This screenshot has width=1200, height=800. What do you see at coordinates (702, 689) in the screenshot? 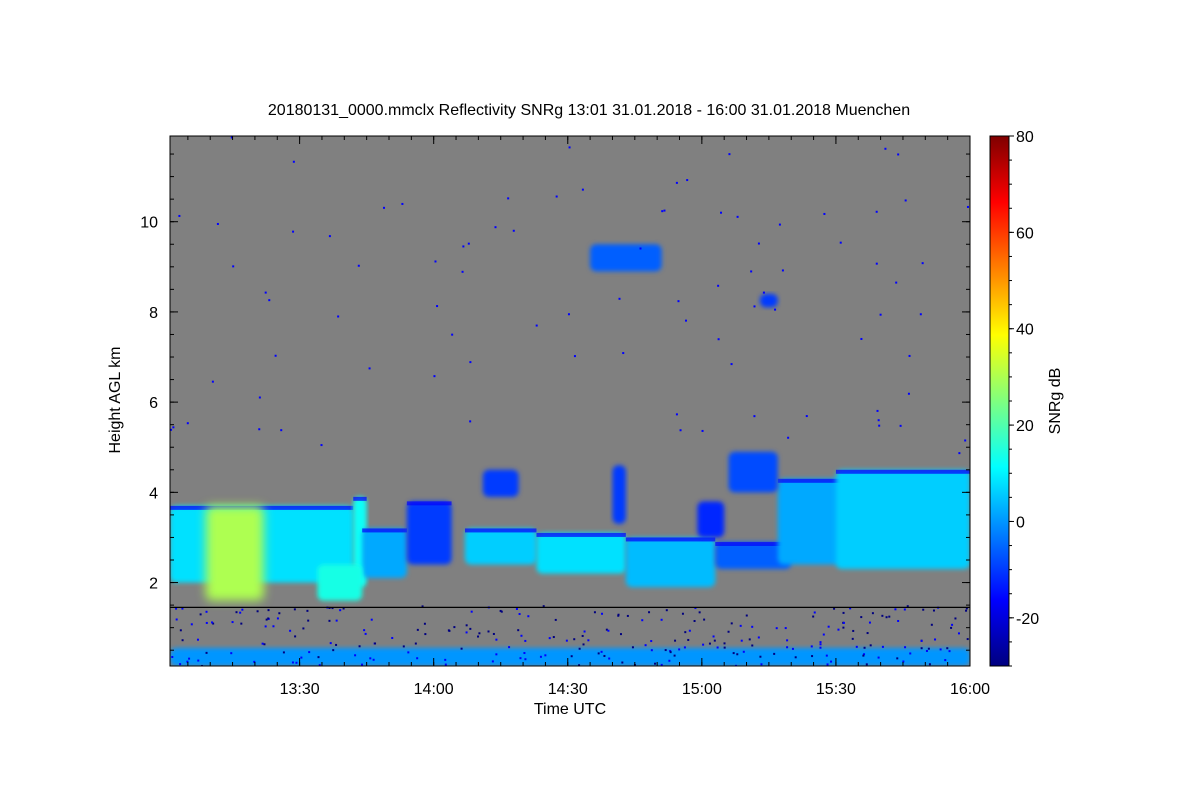
I see `x-tick-label: 15:00` at bounding box center [702, 689].